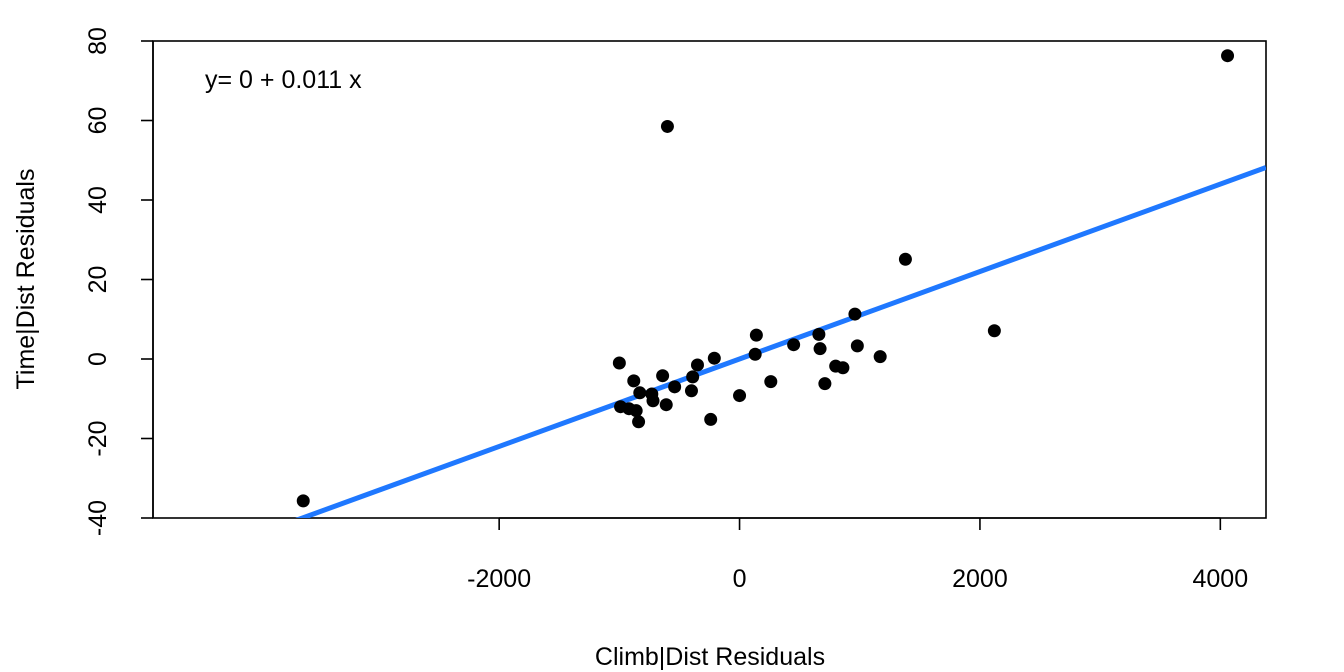 The width and height of the screenshot is (1344, 672). I want to click on x-axis: -2000 0 2000 4000, so click(858, 555).